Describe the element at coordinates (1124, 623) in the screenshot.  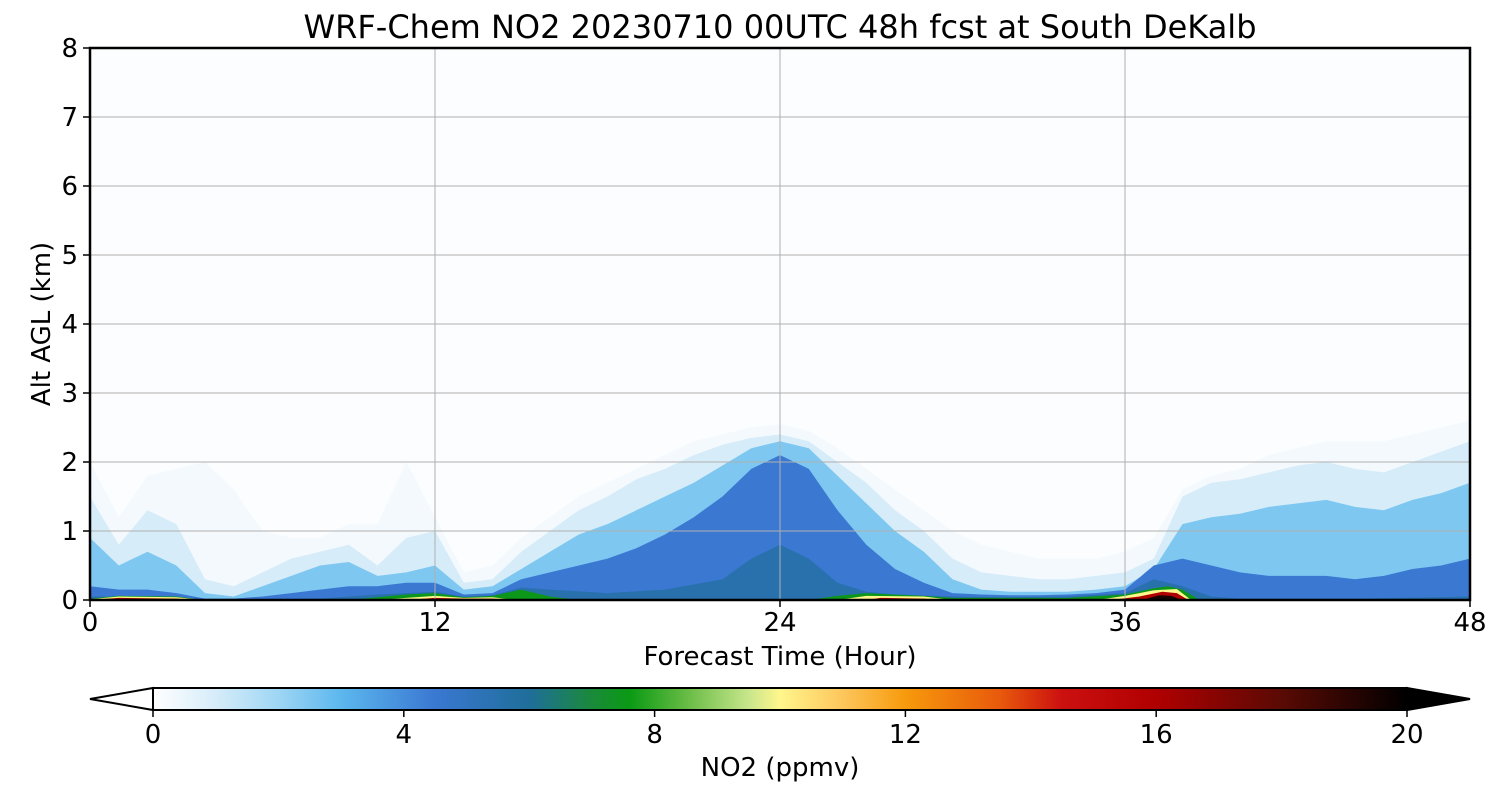
I see `x-tick-label: 36` at that location.